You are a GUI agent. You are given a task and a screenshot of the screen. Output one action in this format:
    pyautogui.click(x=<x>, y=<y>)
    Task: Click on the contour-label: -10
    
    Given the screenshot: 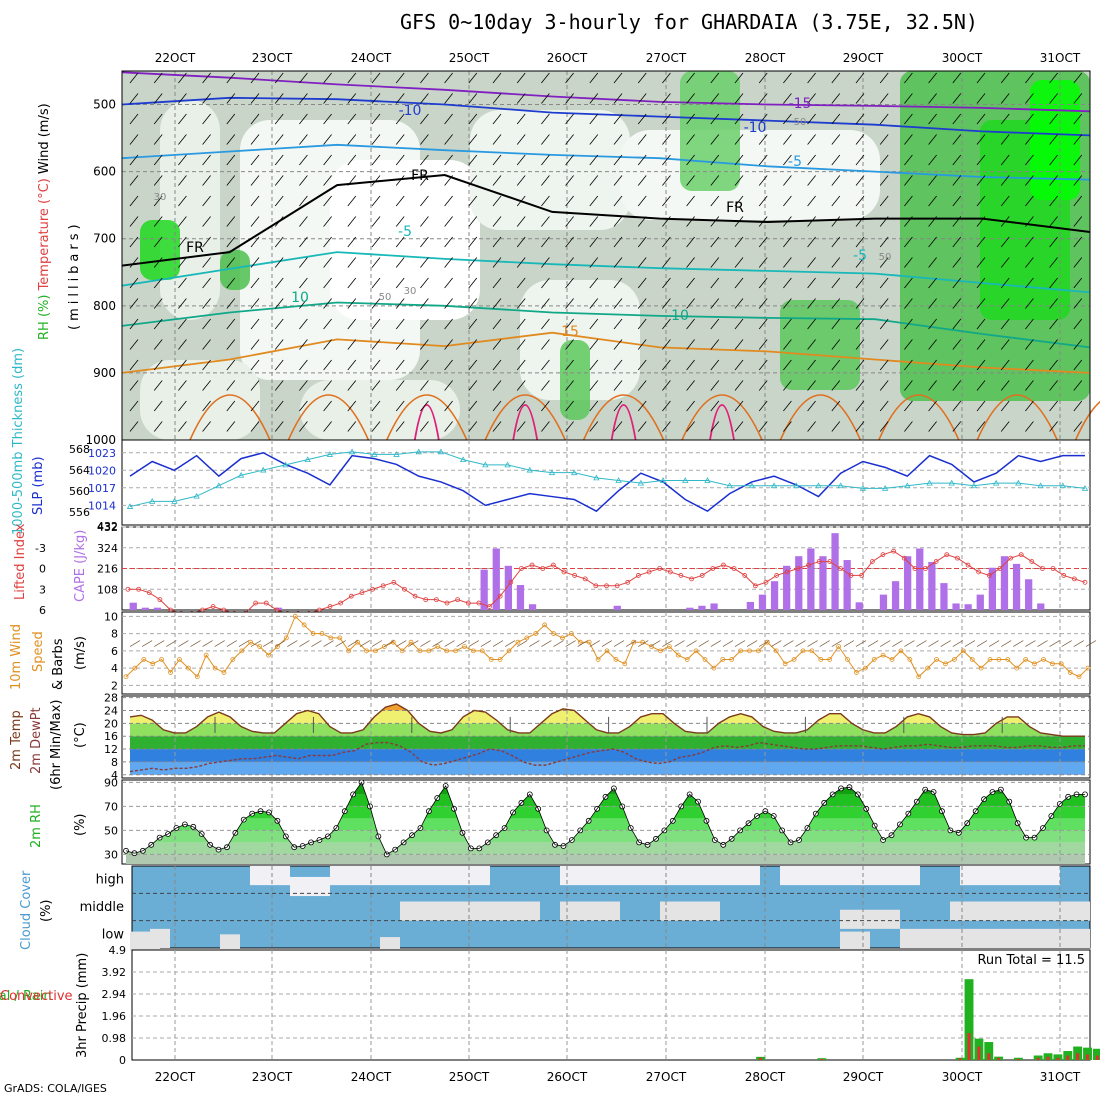 What is the action you would take?
    pyautogui.click(x=755, y=128)
    